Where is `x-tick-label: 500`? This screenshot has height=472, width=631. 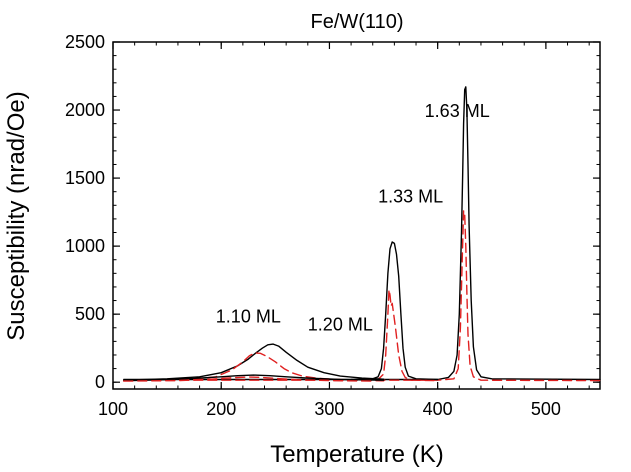 x-tick-label: 500 is located at coordinates (546, 409).